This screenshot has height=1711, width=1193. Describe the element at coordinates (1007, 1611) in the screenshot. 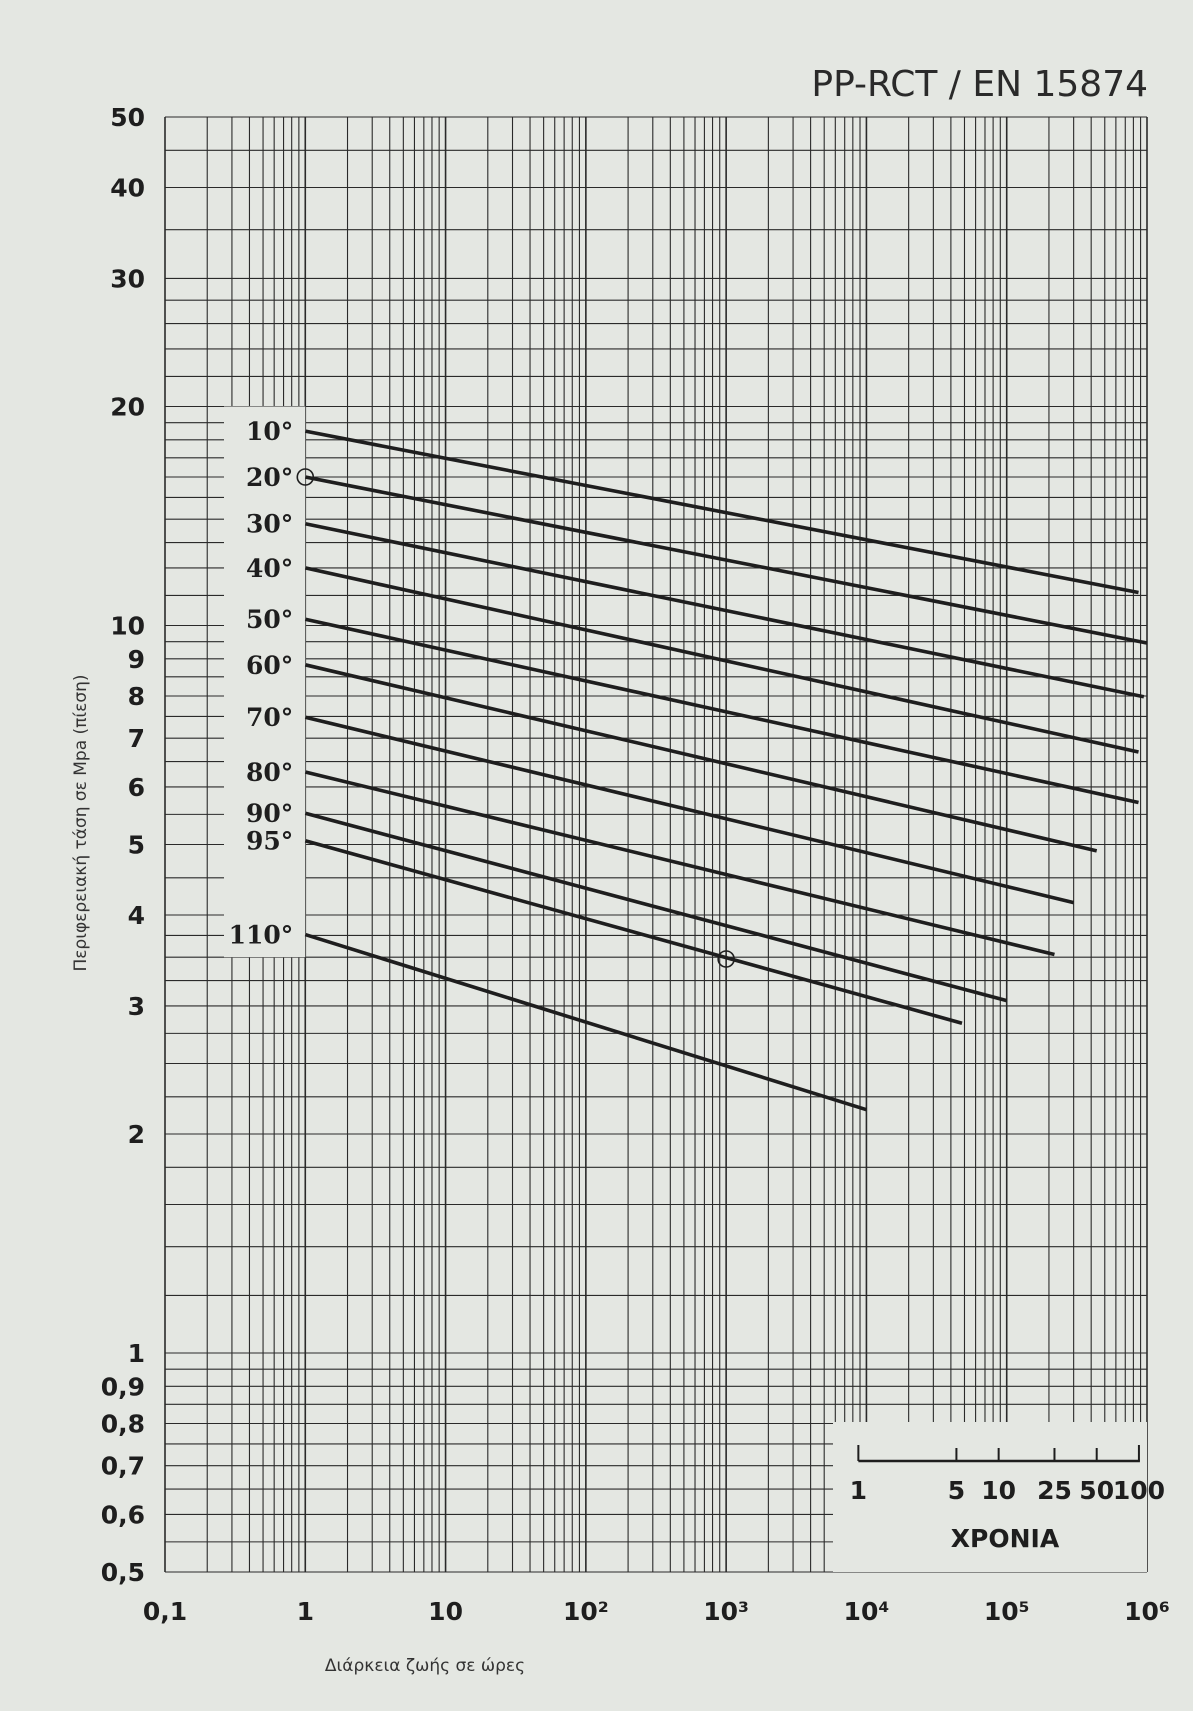

I see `x-tick-label: 10⁵` at that location.